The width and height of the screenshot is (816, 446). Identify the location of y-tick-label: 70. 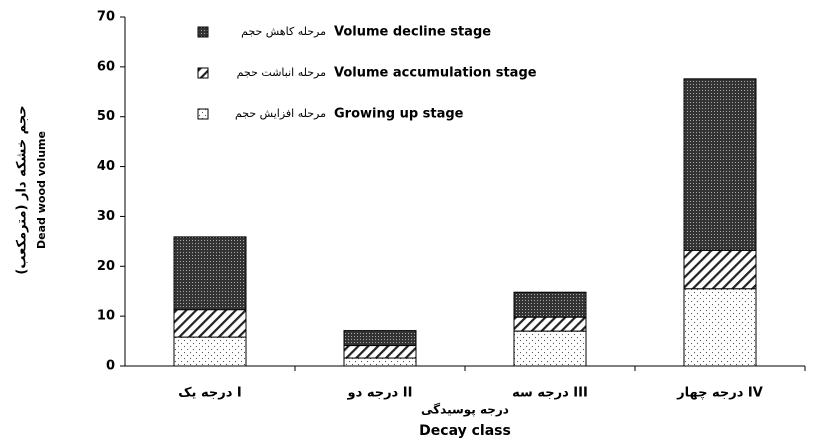
(106, 17).